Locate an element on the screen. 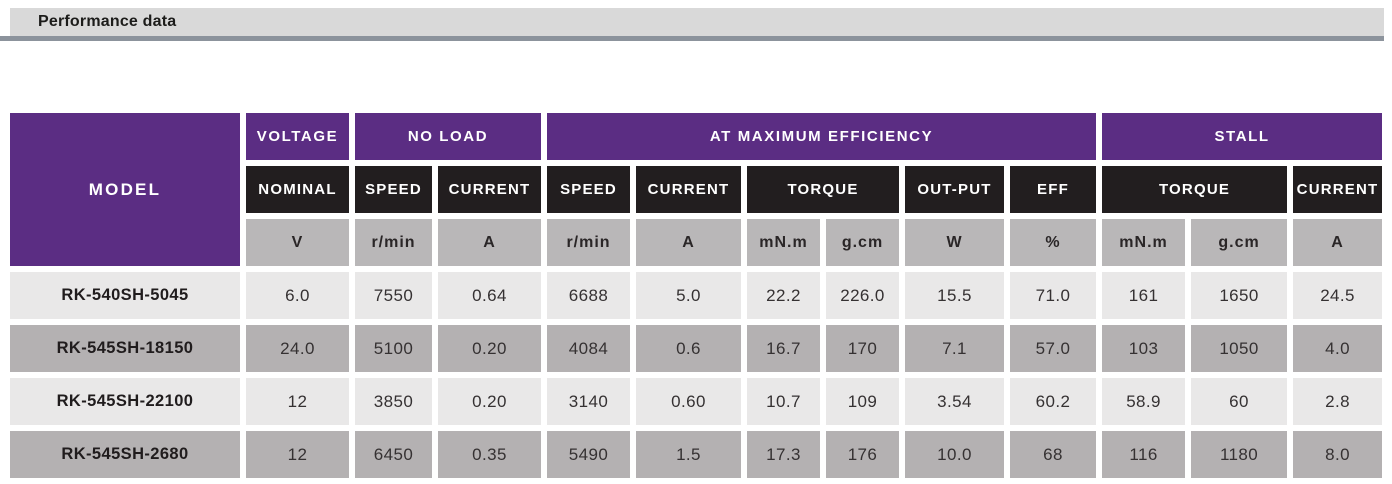  page-title: Performance data is located at coordinates (697, 22).